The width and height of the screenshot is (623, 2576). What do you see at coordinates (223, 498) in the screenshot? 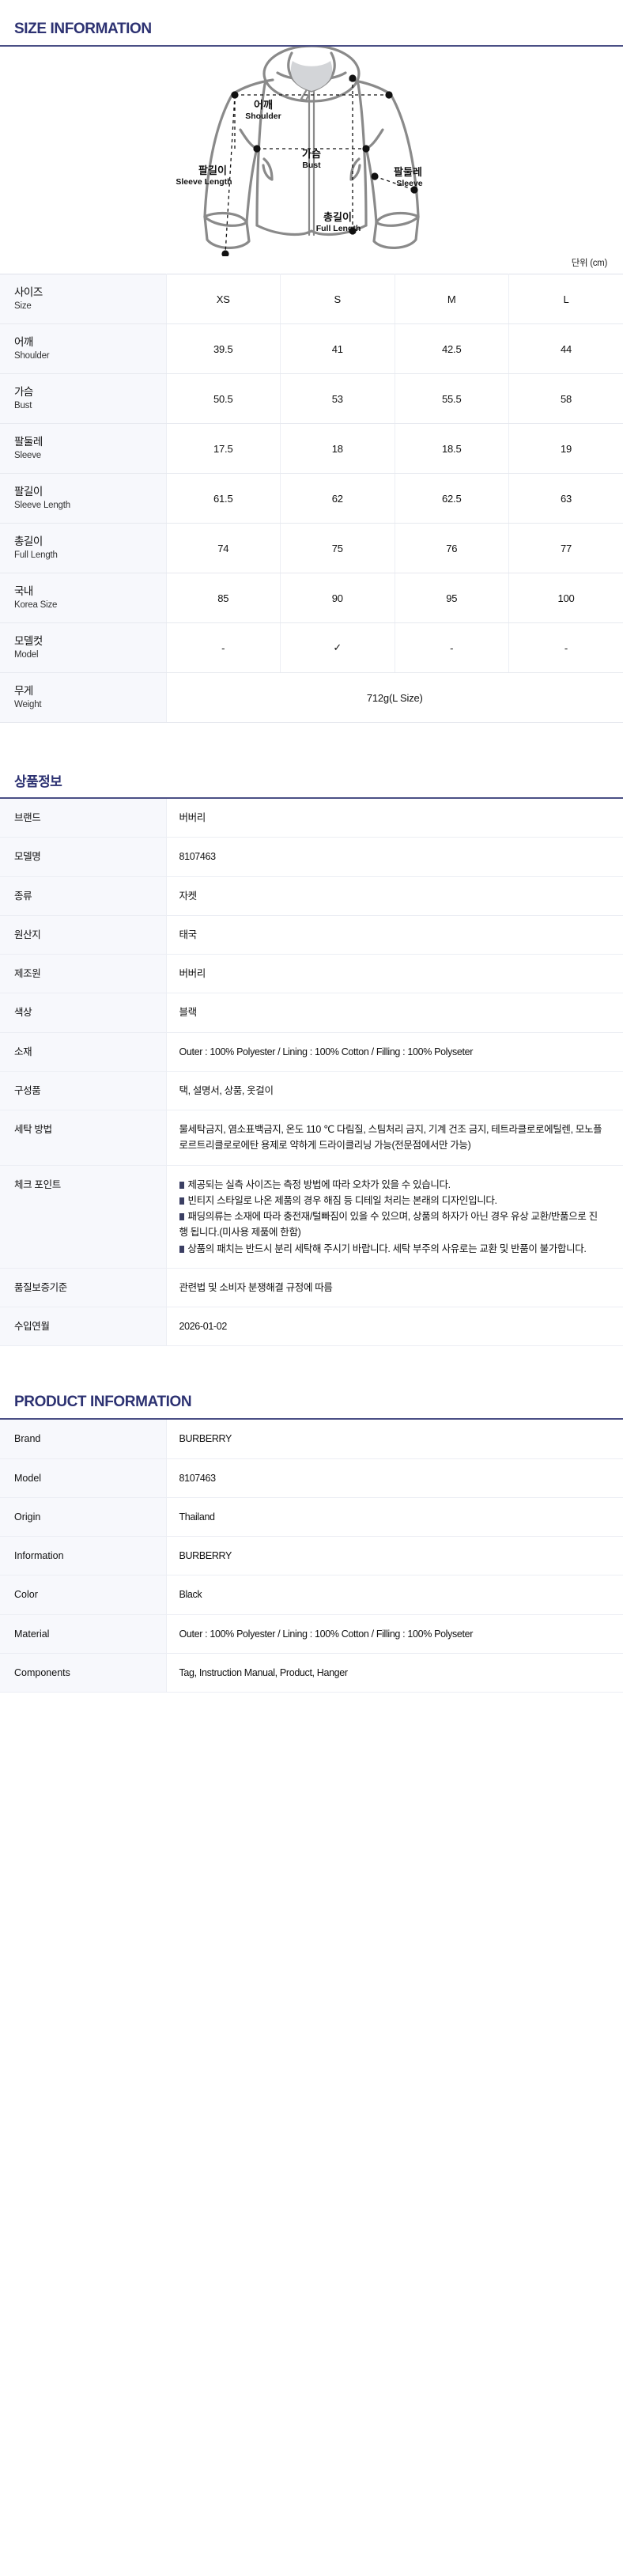
I see `cell-value: 61.5` at bounding box center [223, 498].